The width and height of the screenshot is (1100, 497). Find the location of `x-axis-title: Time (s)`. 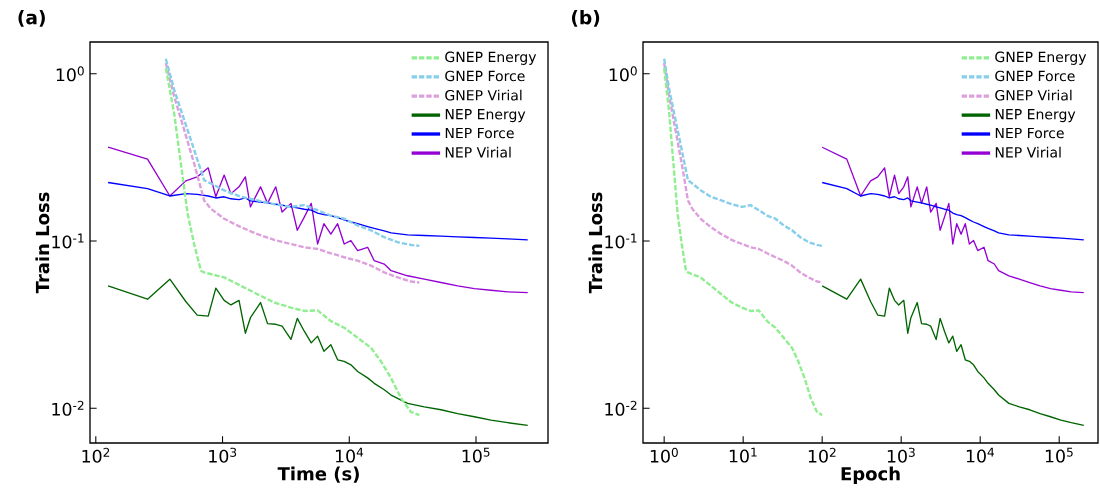

x-axis-title: Time (s) is located at coordinates (318, 474).